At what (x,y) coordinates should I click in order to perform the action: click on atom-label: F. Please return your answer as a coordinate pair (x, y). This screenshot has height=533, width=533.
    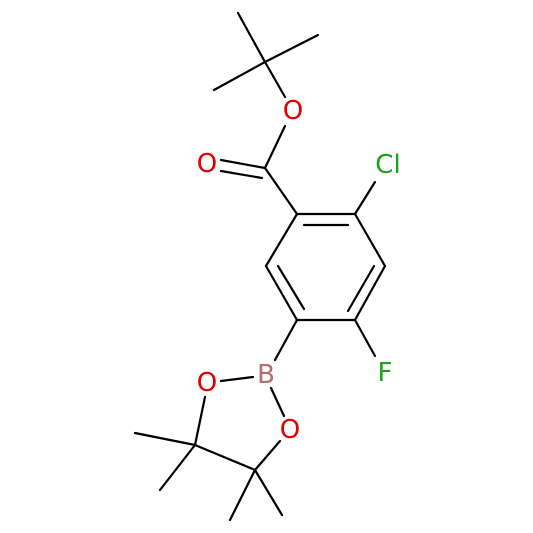
    Looking at the image, I should click on (385, 373).